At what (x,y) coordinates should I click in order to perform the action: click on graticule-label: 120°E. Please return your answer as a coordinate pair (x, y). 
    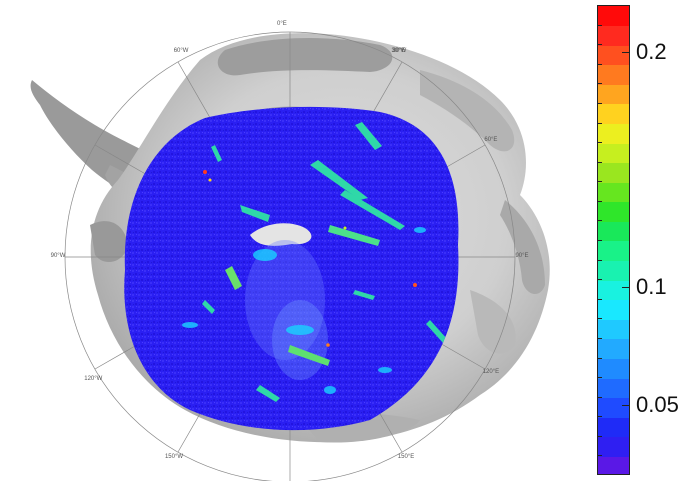
    Looking at the image, I should click on (491, 372).